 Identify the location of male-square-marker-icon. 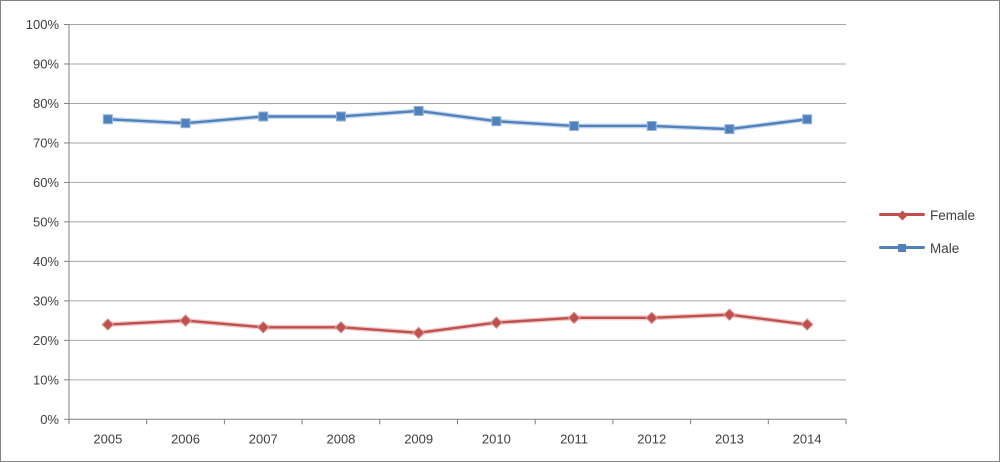
(902, 248).